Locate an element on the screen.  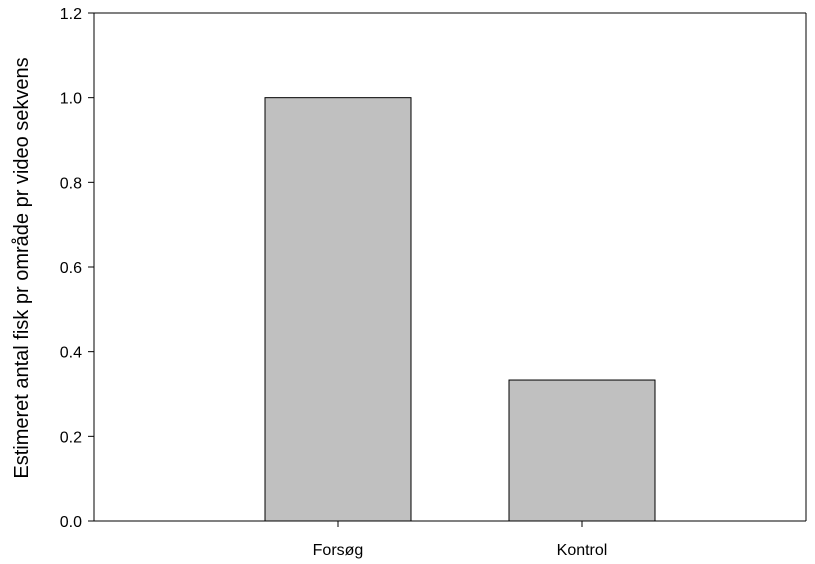
x-axis: Forsøg Kontrol is located at coordinates (450, 539).